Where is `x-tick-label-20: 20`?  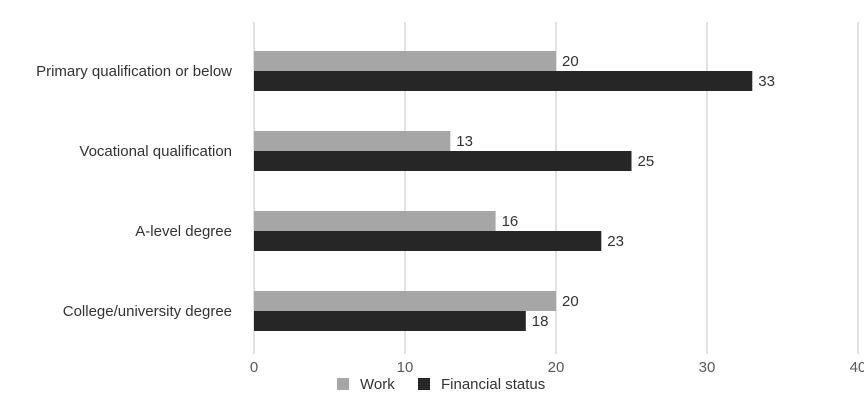 x-tick-label-20: 20 is located at coordinates (556, 367).